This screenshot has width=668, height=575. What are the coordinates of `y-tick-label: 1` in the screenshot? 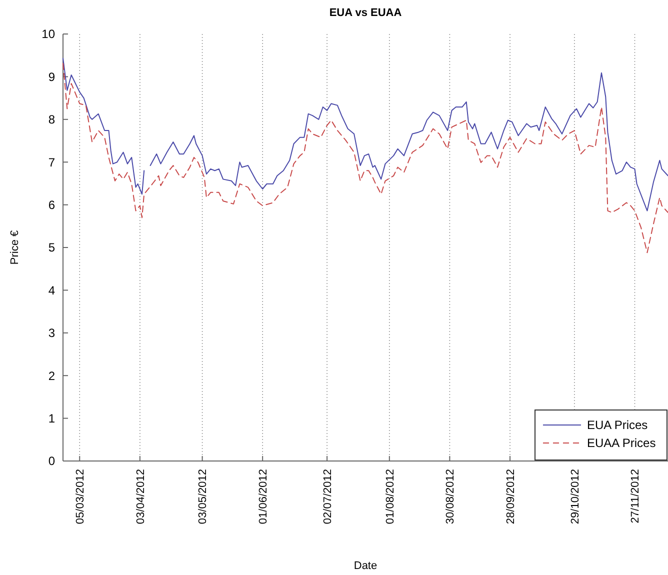 It's located at (52, 419).